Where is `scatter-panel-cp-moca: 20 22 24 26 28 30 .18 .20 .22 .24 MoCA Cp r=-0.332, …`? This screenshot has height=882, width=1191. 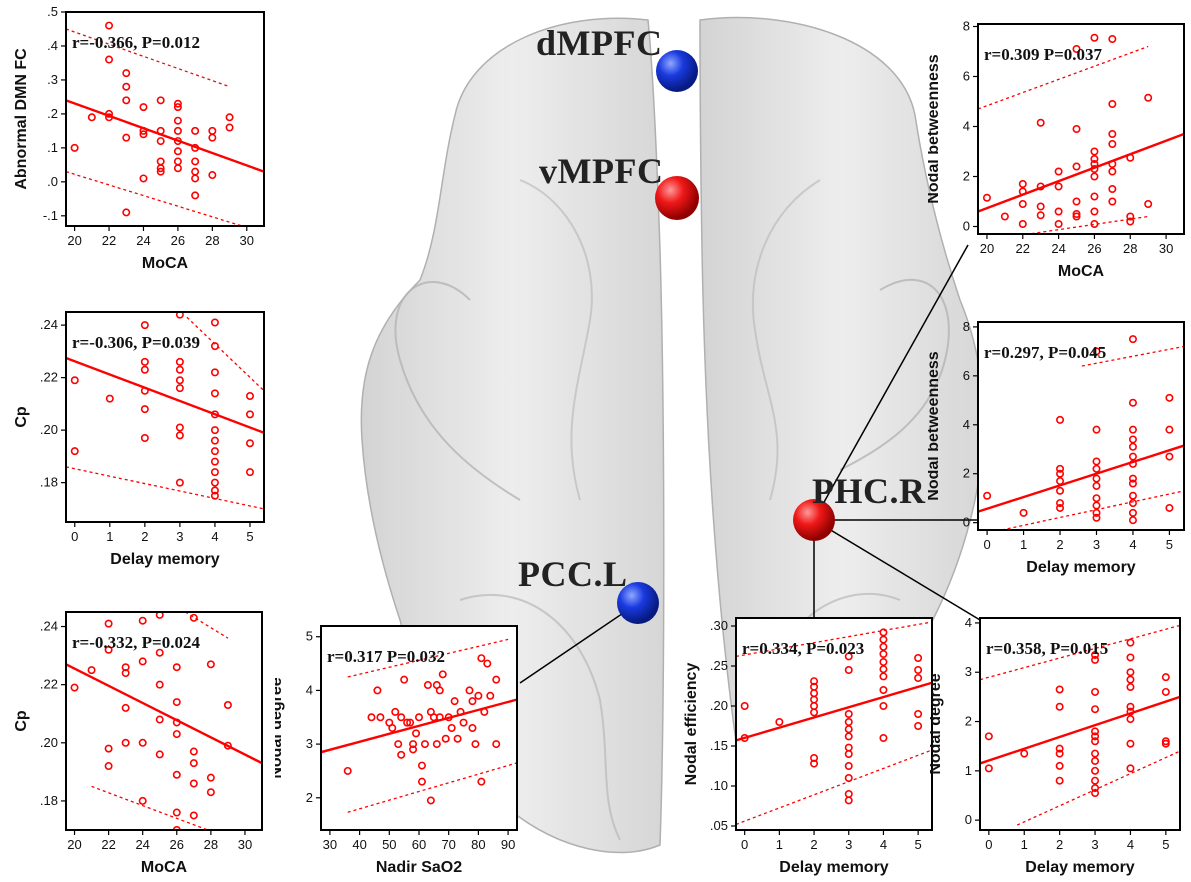 scatter-panel-cp-moca: 20 22 24 26 28 30 .18 .20 .22 .24 MoCA Cp r=-0.332, … is located at coordinates (135, 741).